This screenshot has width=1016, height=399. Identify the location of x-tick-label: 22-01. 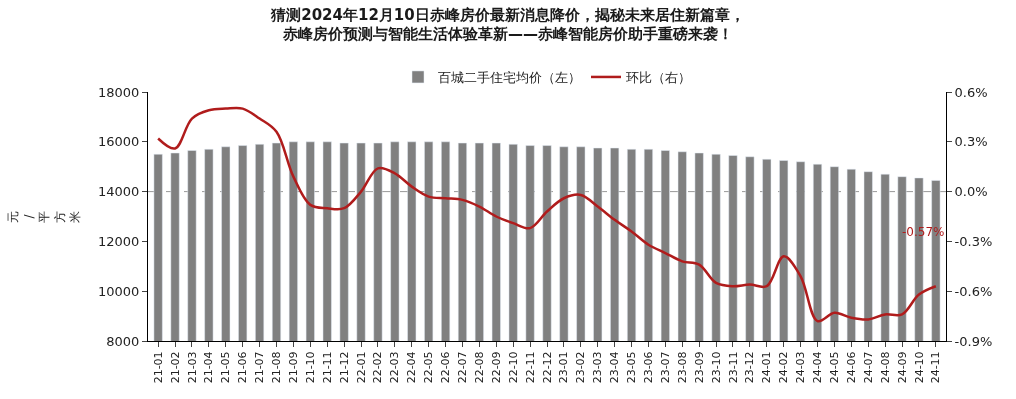
(361, 367).